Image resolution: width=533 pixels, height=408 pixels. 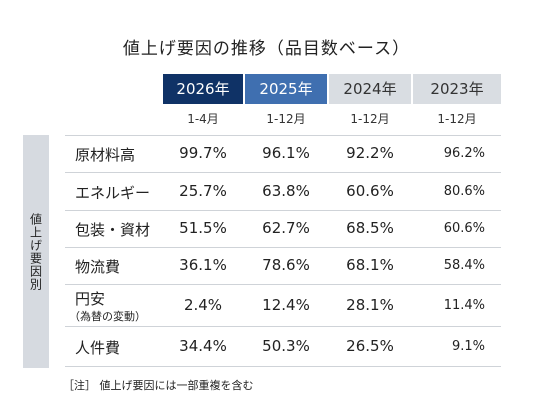 What do you see at coordinates (203, 346) in the screenshot?
I see `value-2026: 34.4%` at bounding box center [203, 346].